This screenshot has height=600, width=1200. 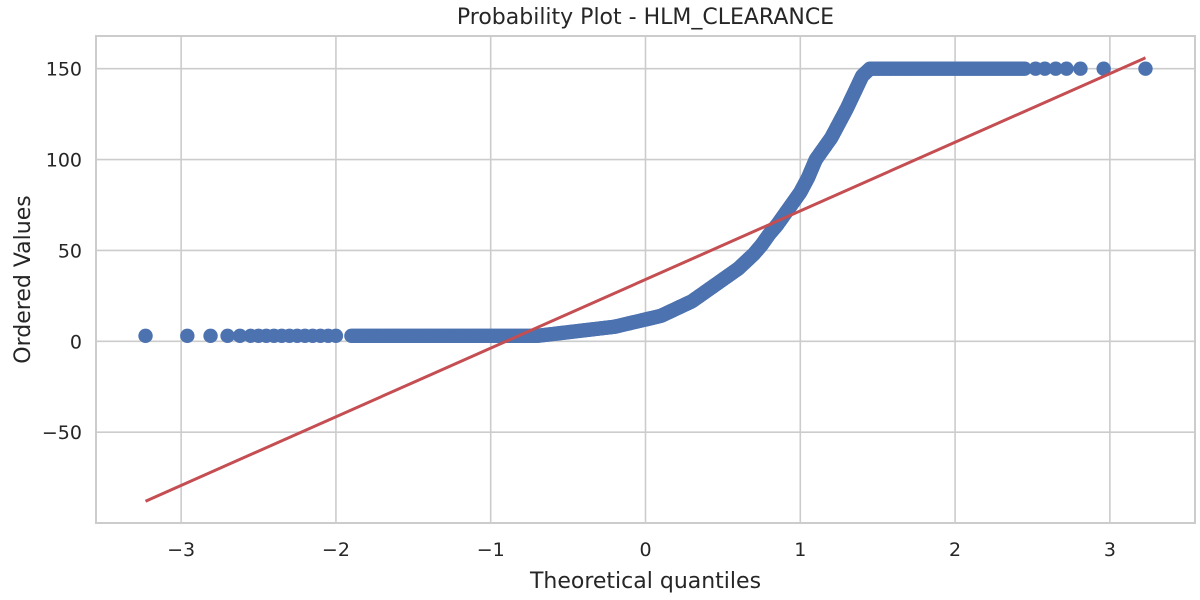 I want to click on chart-title: Probability Plot - HLM_CLEARANCE, so click(x=645, y=17).